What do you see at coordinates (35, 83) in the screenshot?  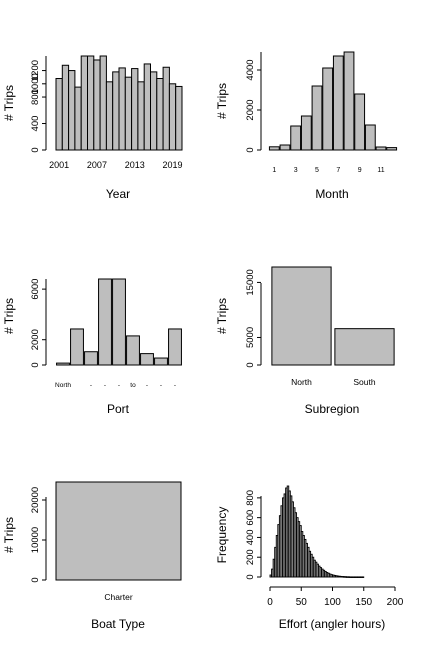 I see `year-y-tick-label: 1000` at bounding box center [35, 83].